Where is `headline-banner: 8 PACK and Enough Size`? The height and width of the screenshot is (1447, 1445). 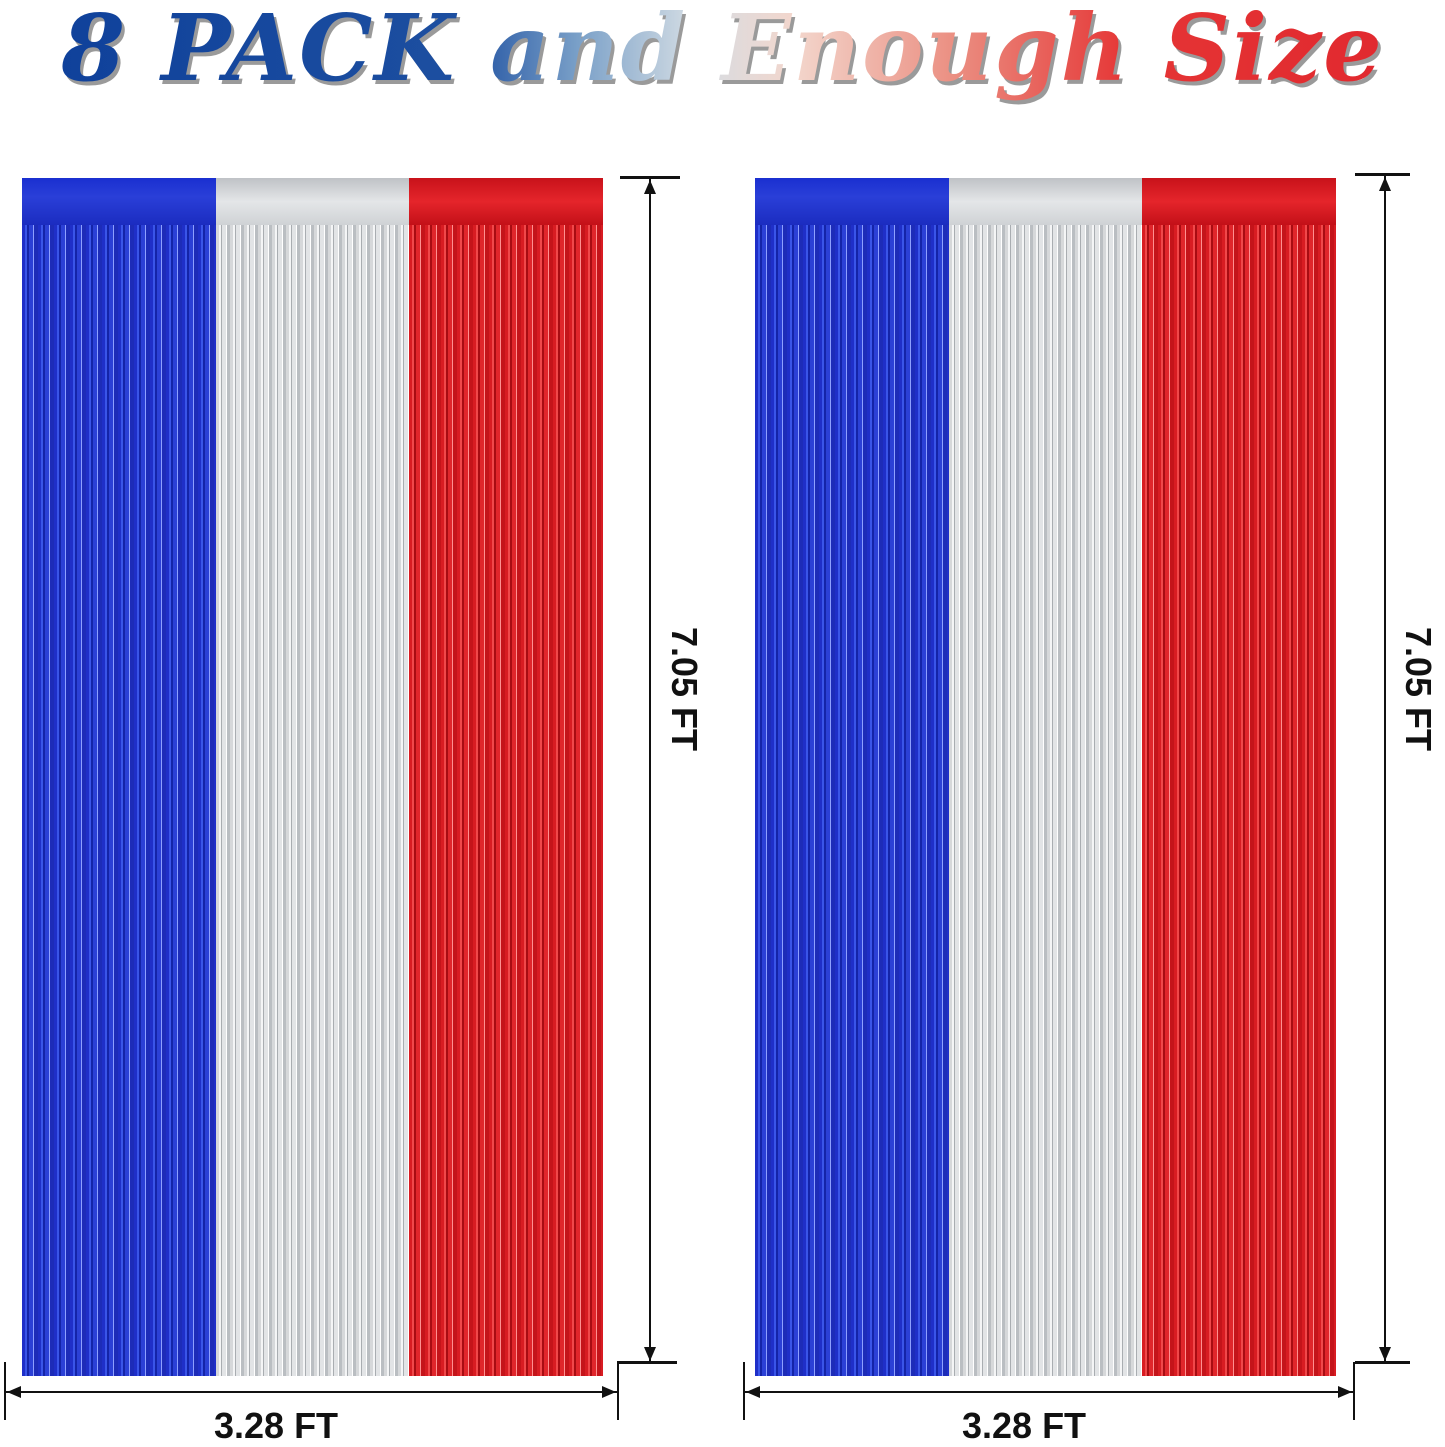
headline-banner: 8 PACK and Enough Size is located at coordinates (722, 60).